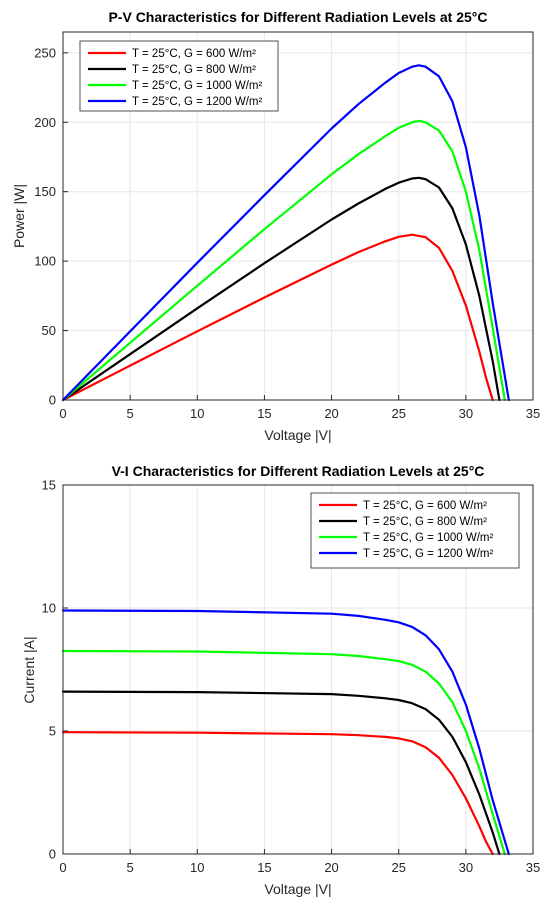 This screenshot has height=911, width=550. I want to click on y-tick-label: 150, so click(45, 191).